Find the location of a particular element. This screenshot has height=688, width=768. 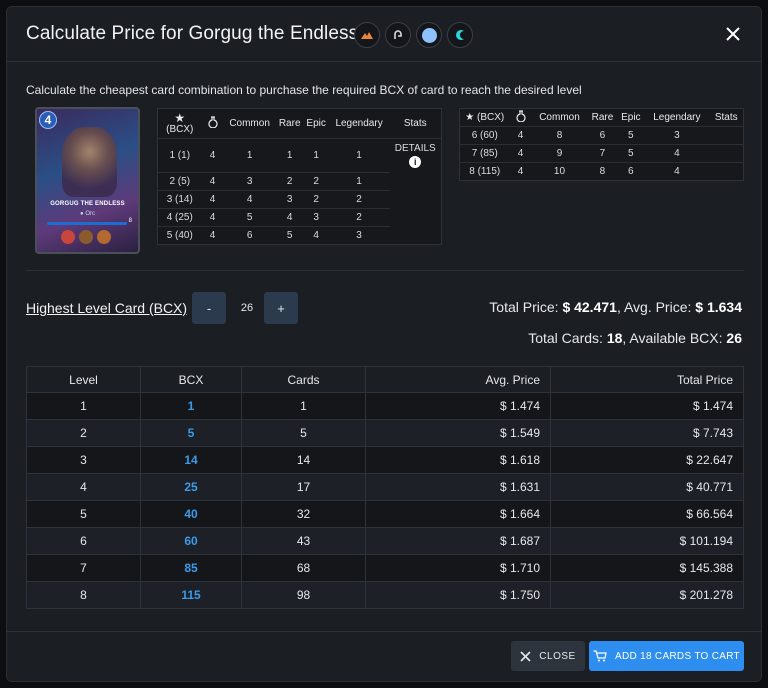

modal-title: Calculate Price for Gorgug the Endless is located at coordinates (192, 33).